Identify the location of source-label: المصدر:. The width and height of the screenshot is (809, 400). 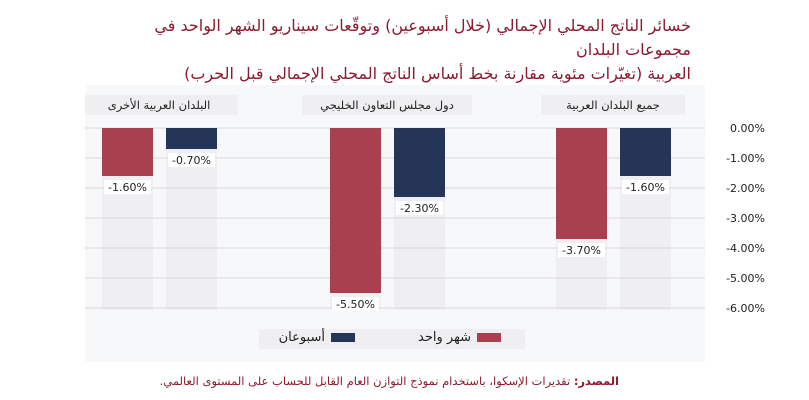
(596, 381).